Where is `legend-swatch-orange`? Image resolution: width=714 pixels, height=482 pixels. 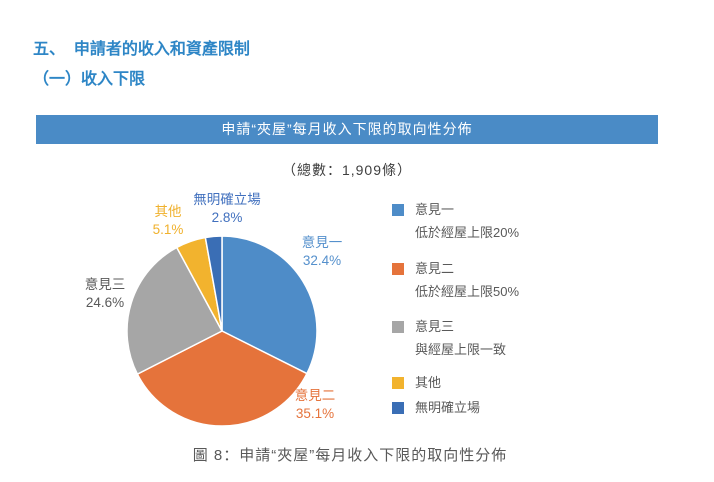 legend-swatch-orange is located at coordinates (398, 269).